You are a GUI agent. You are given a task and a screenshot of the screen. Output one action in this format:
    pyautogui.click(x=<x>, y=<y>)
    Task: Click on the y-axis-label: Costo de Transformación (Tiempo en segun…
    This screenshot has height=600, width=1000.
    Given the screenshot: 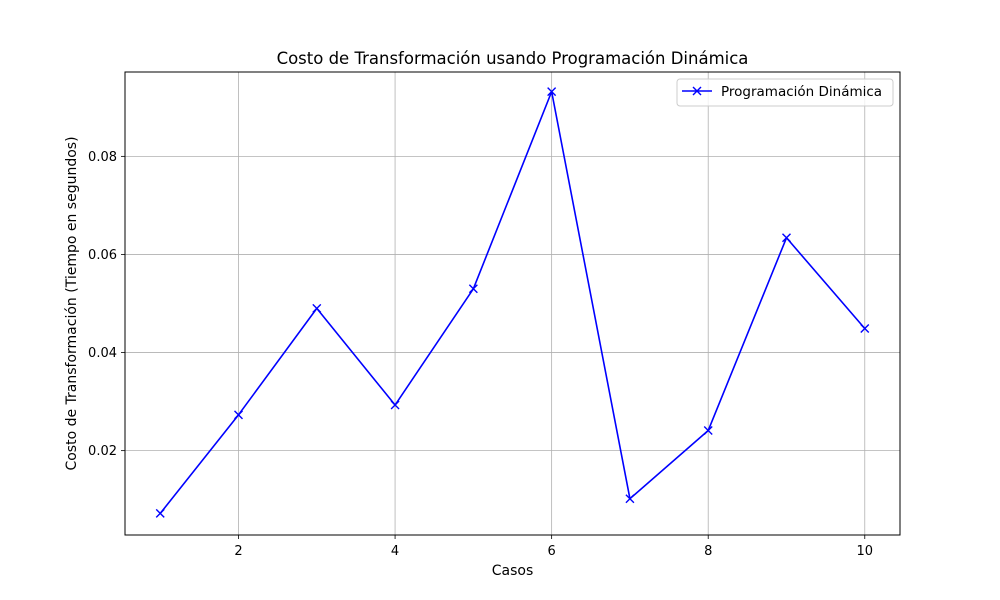 What is the action you would take?
    pyautogui.click(x=72, y=303)
    